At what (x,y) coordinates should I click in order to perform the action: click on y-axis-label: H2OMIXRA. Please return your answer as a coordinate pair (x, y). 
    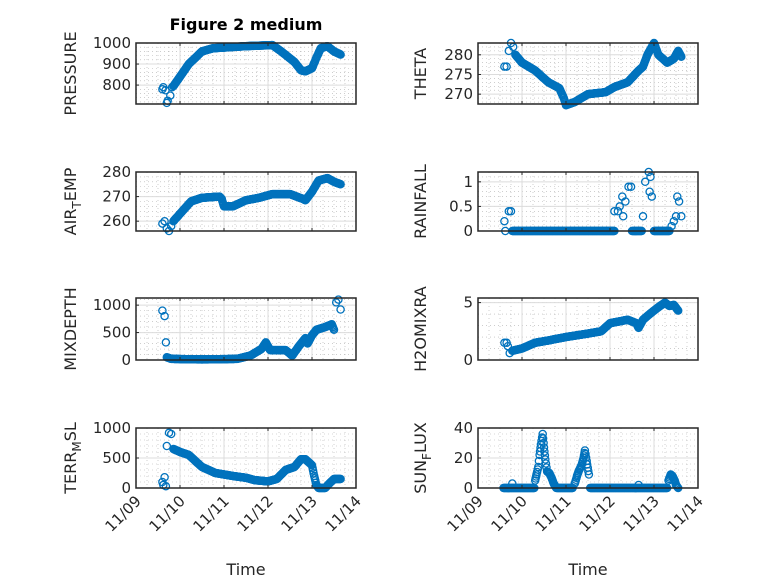
    Looking at the image, I should click on (420, 329).